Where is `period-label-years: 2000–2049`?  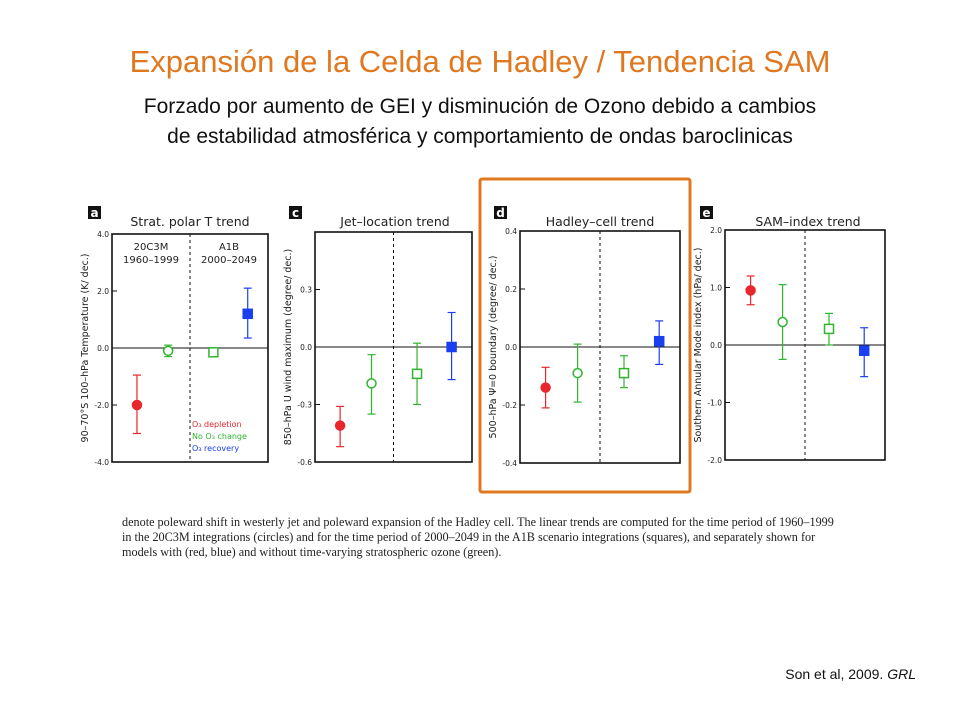
period-label-years: 2000–2049 is located at coordinates (229, 260).